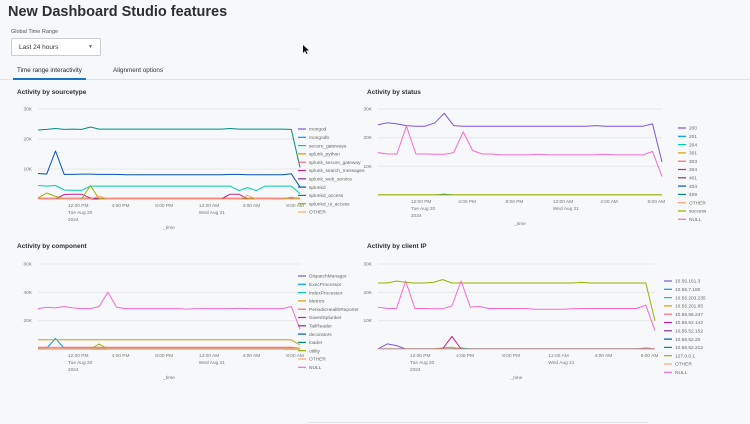  Describe the element at coordinates (693, 170) in the screenshot. I see `legend-label: 304` at that location.